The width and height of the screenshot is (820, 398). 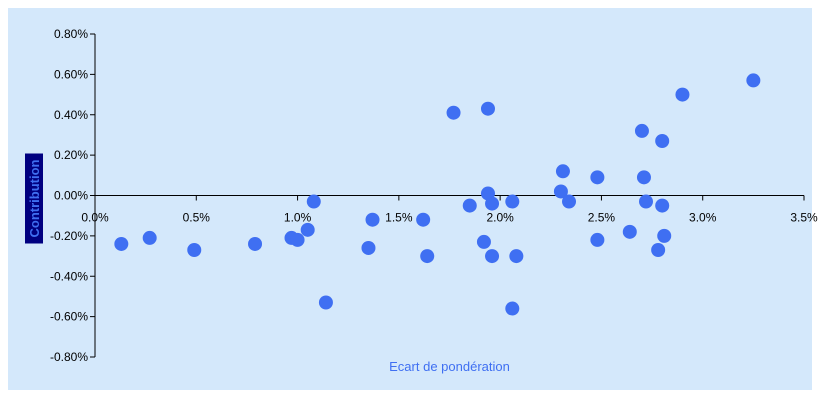 I want to click on x-axis-title: Ecart de pondération, so click(x=449, y=366).